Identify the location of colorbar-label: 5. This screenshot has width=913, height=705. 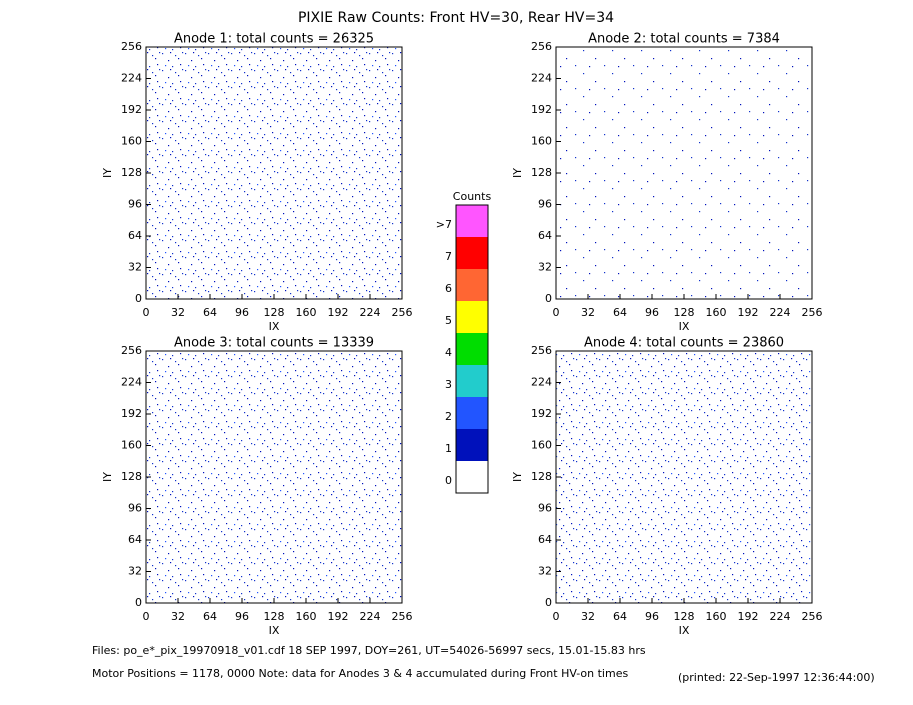
(448, 320).